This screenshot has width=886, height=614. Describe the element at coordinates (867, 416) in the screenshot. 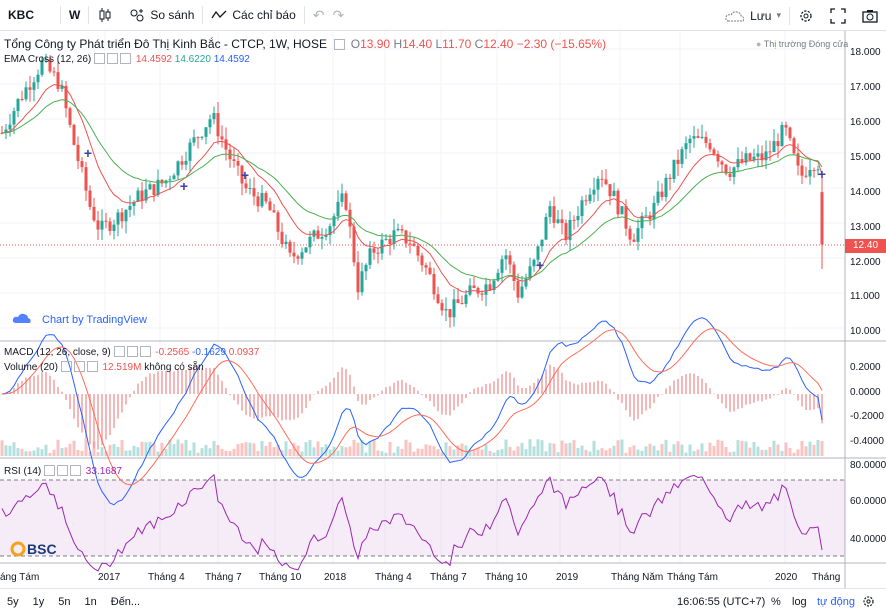

I see `macd-axis-label: -0.2000` at that location.